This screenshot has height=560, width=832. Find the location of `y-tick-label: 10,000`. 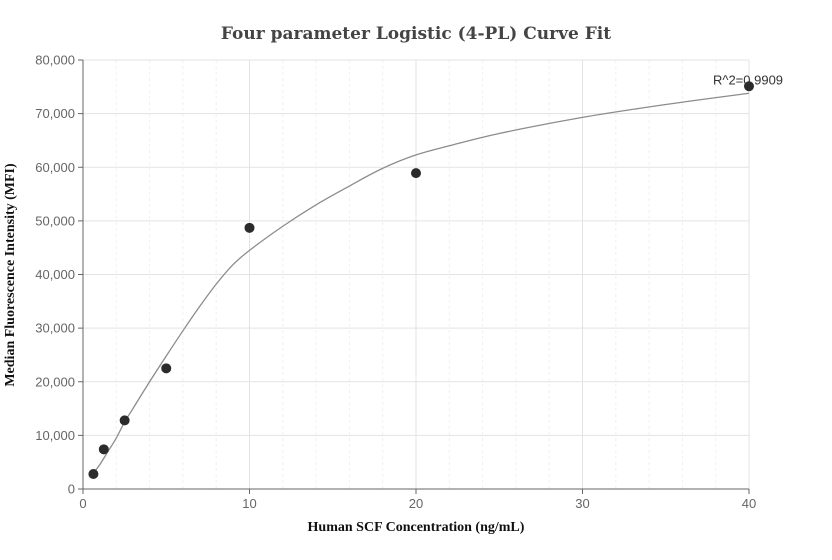

y-tick-label: 10,000 is located at coordinates (55, 435).